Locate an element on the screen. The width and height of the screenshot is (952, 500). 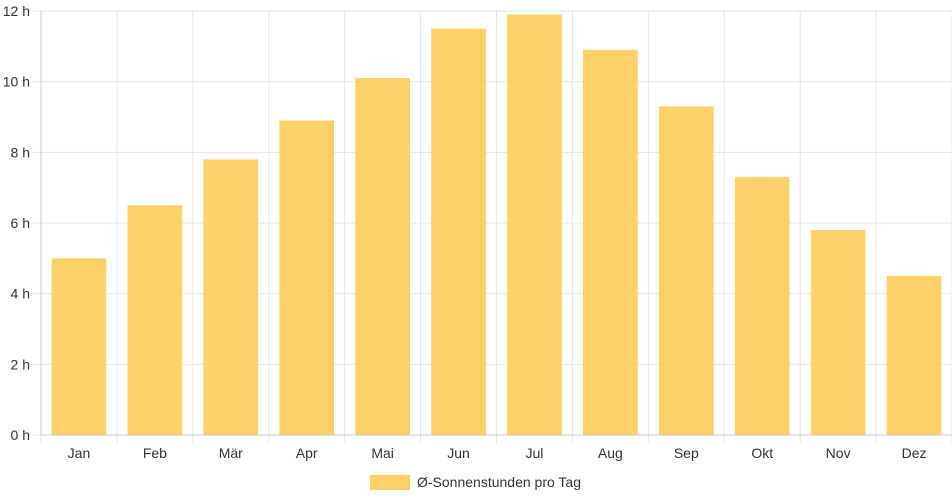
bar-mär is located at coordinates (231, 297).